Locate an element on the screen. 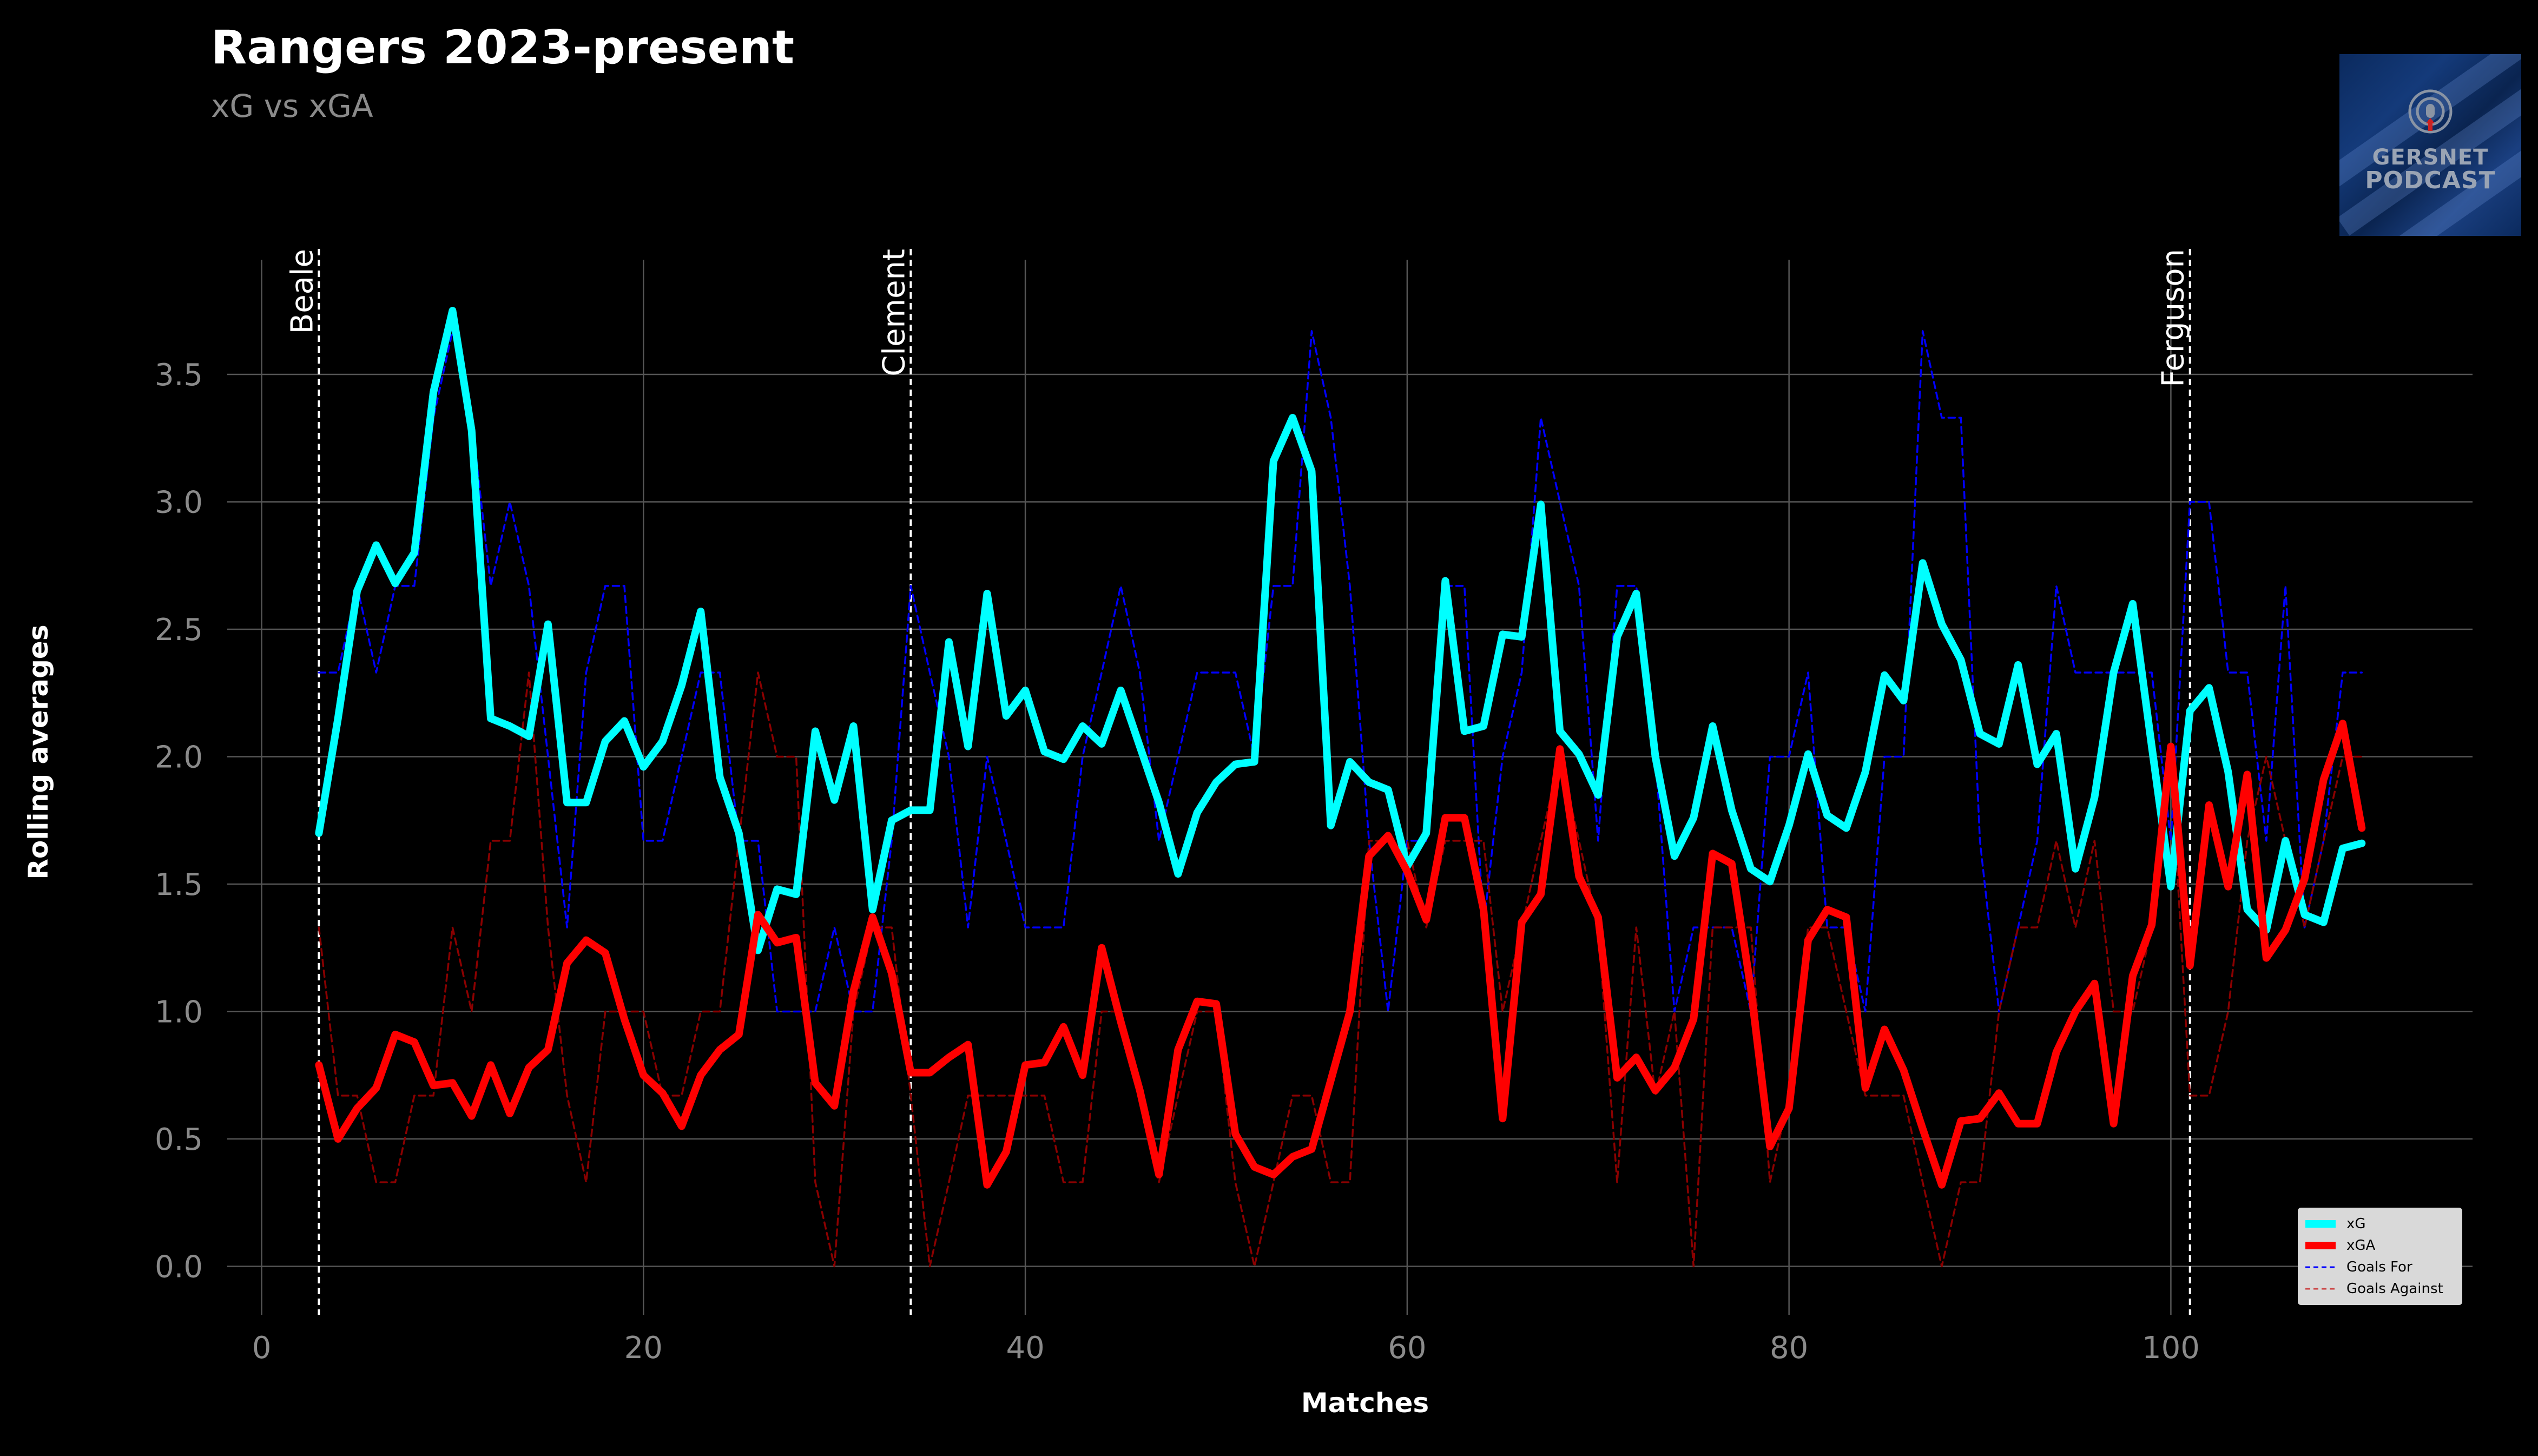 Image resolution: width=2538 pixels, height=1456 pixels. legend-item-goals-for: Goals For is located at coordinates (2380, 1267).